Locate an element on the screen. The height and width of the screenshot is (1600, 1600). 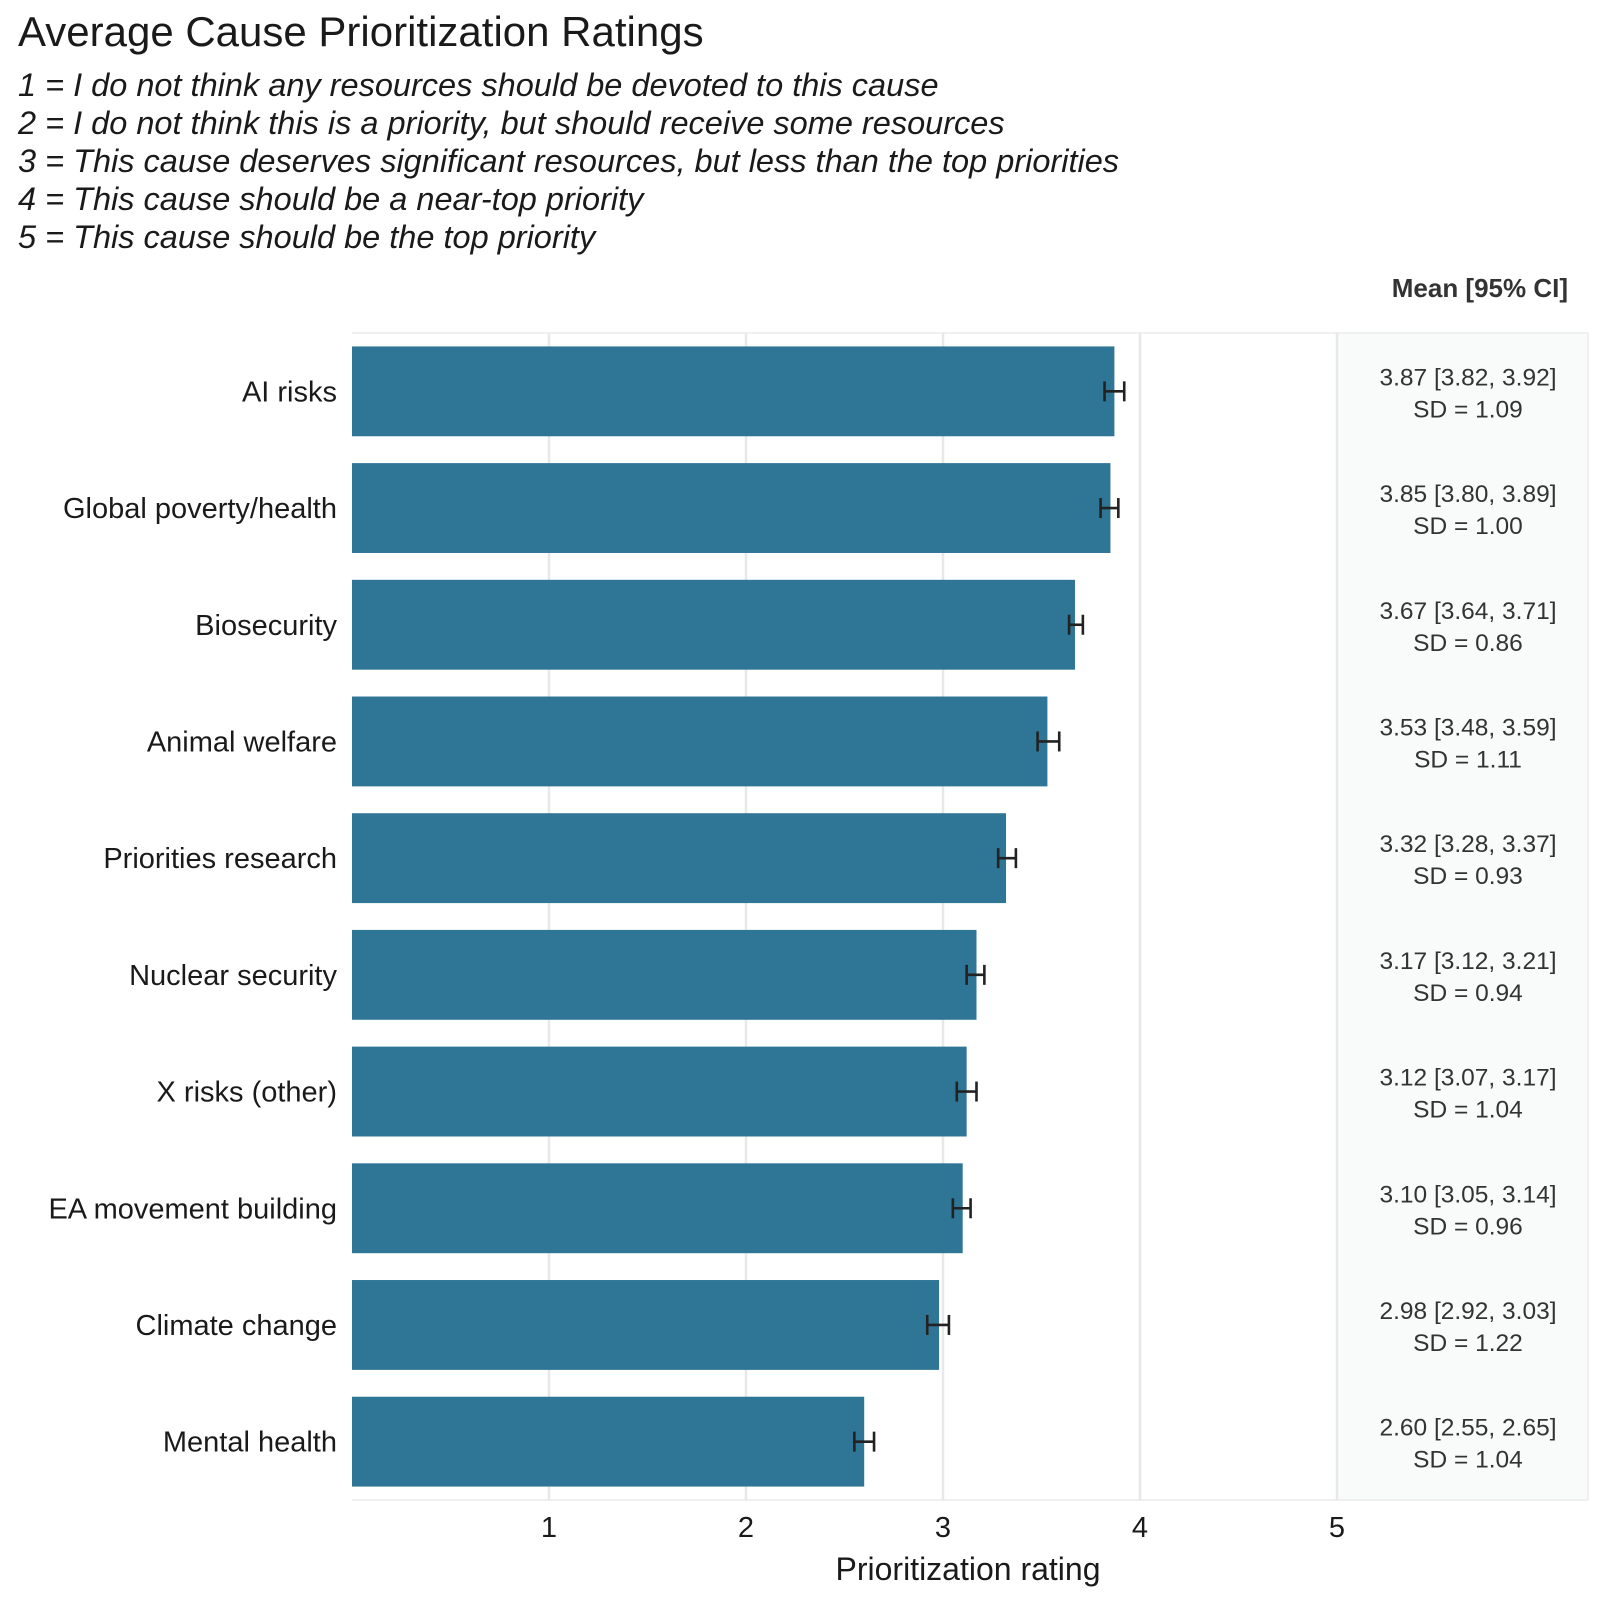
stats-panel-bg is located at coordinates (1462, 916).